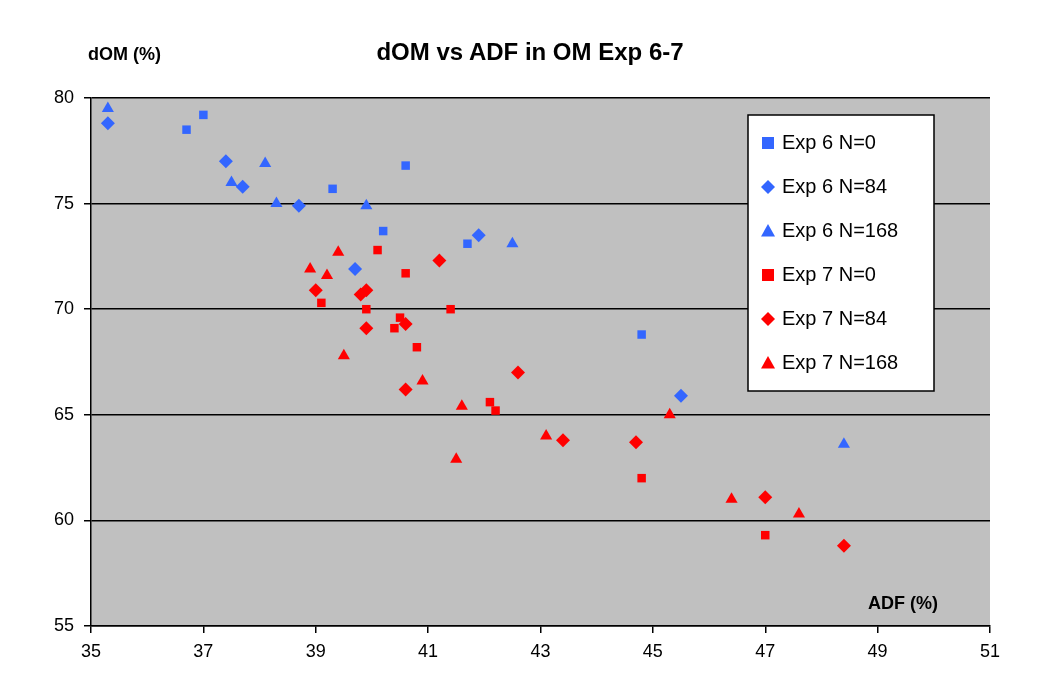 The height and width of the screenshot is (681, 1044). Describe the element at coordinates (835, 185) in the screenshot. I see `legend-label: Exp 6 N=84` at that location.